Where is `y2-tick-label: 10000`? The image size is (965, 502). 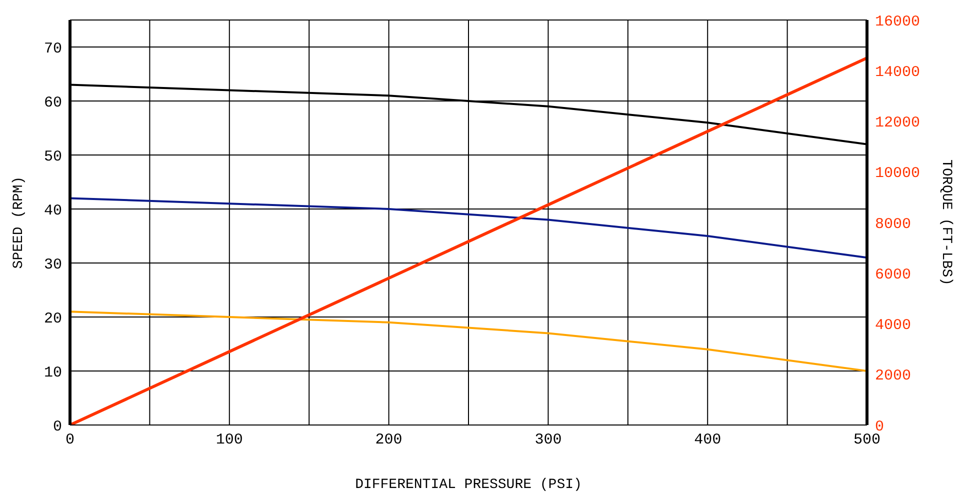
y2-tick-label: 10000 is located at coordinates (897, 173).